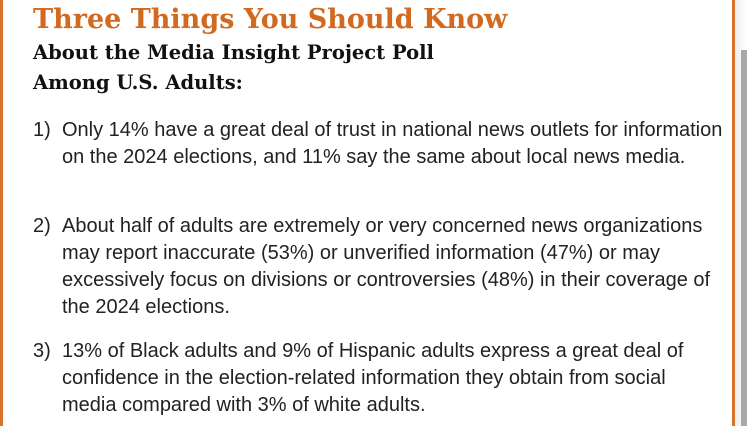  What do you see at coordinates (42, 130) in the screenshot?
I see `list-item-number: 1)` at bounding box center [42, 130].